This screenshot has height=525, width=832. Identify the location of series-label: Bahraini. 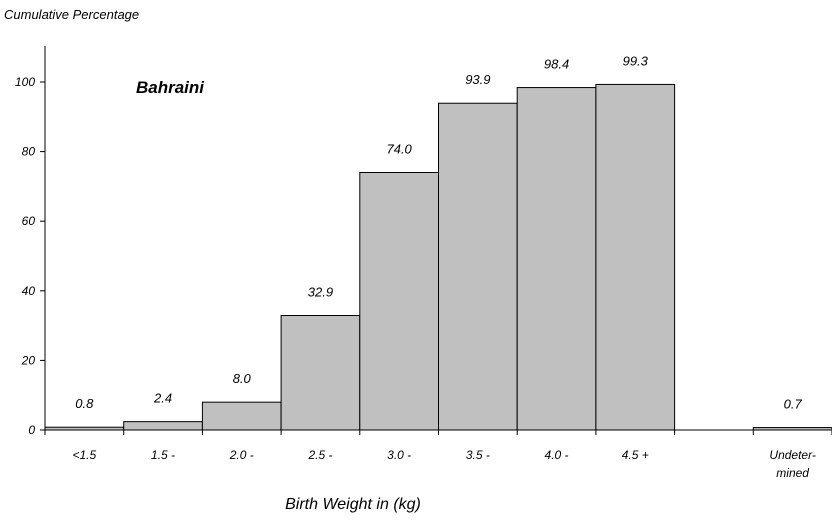
(170, 87).